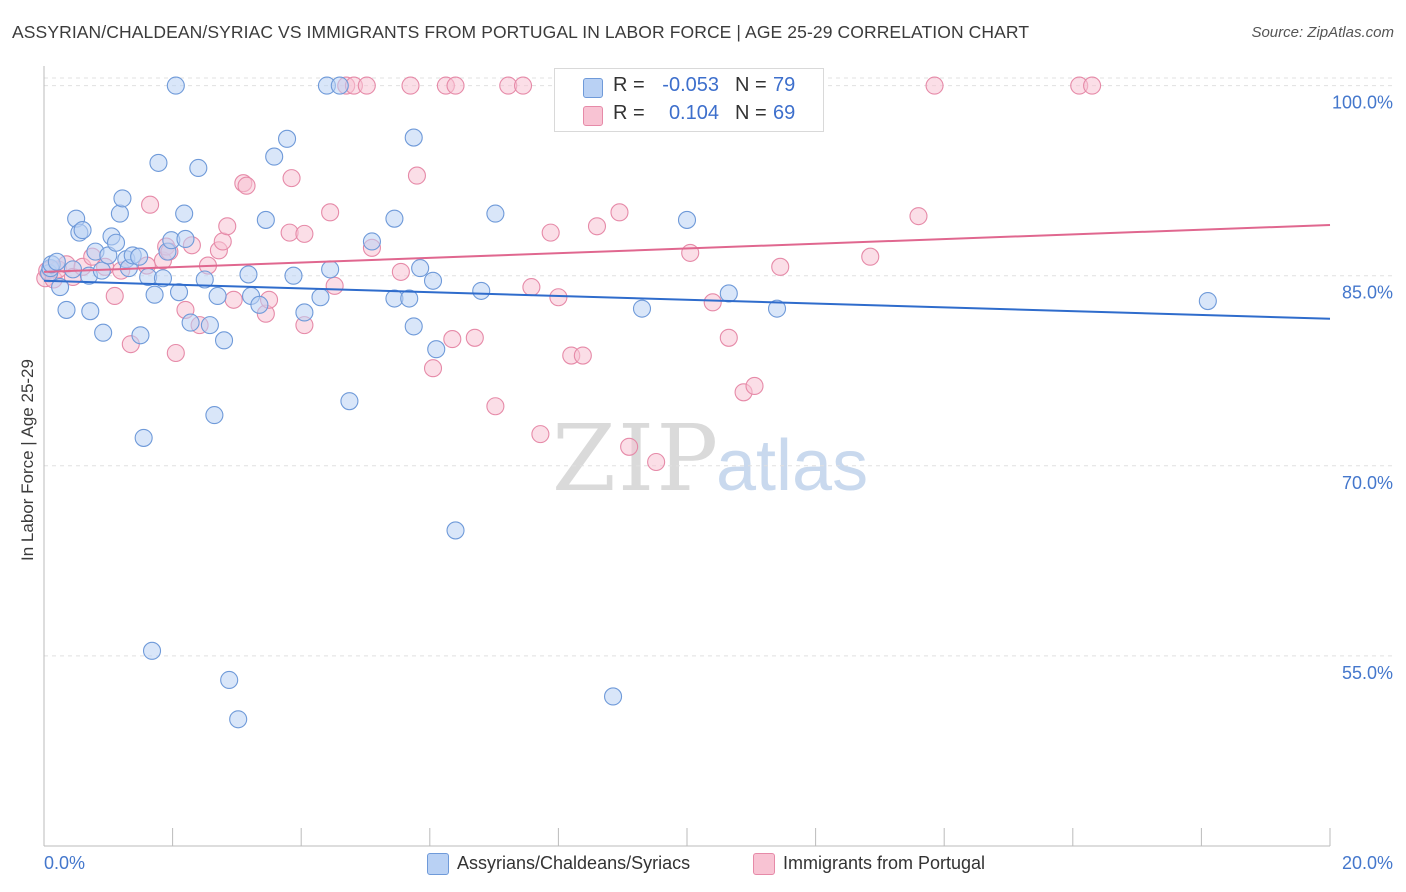 This screenshot has height=892, width=1406. Describe the element at coordinates (693, 113) in the screenshot. I see `r-value: 0.104` at that location.